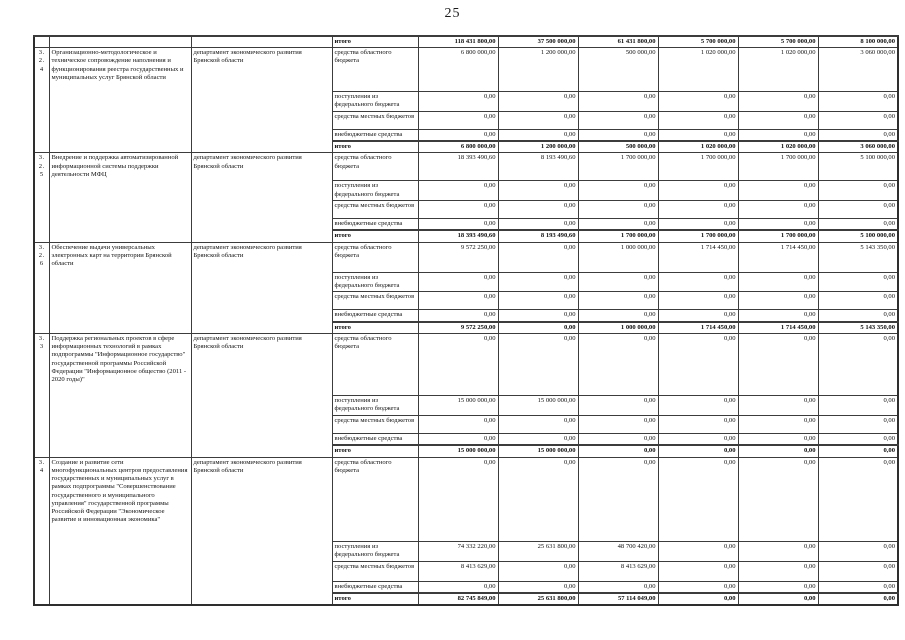 The height and width of the screenshot is (640, 905). What do you see at coordinates (458, 327) in the screenshot?
I see `amount-cell: 9 572 250,00` at bounding box center [458, 327].